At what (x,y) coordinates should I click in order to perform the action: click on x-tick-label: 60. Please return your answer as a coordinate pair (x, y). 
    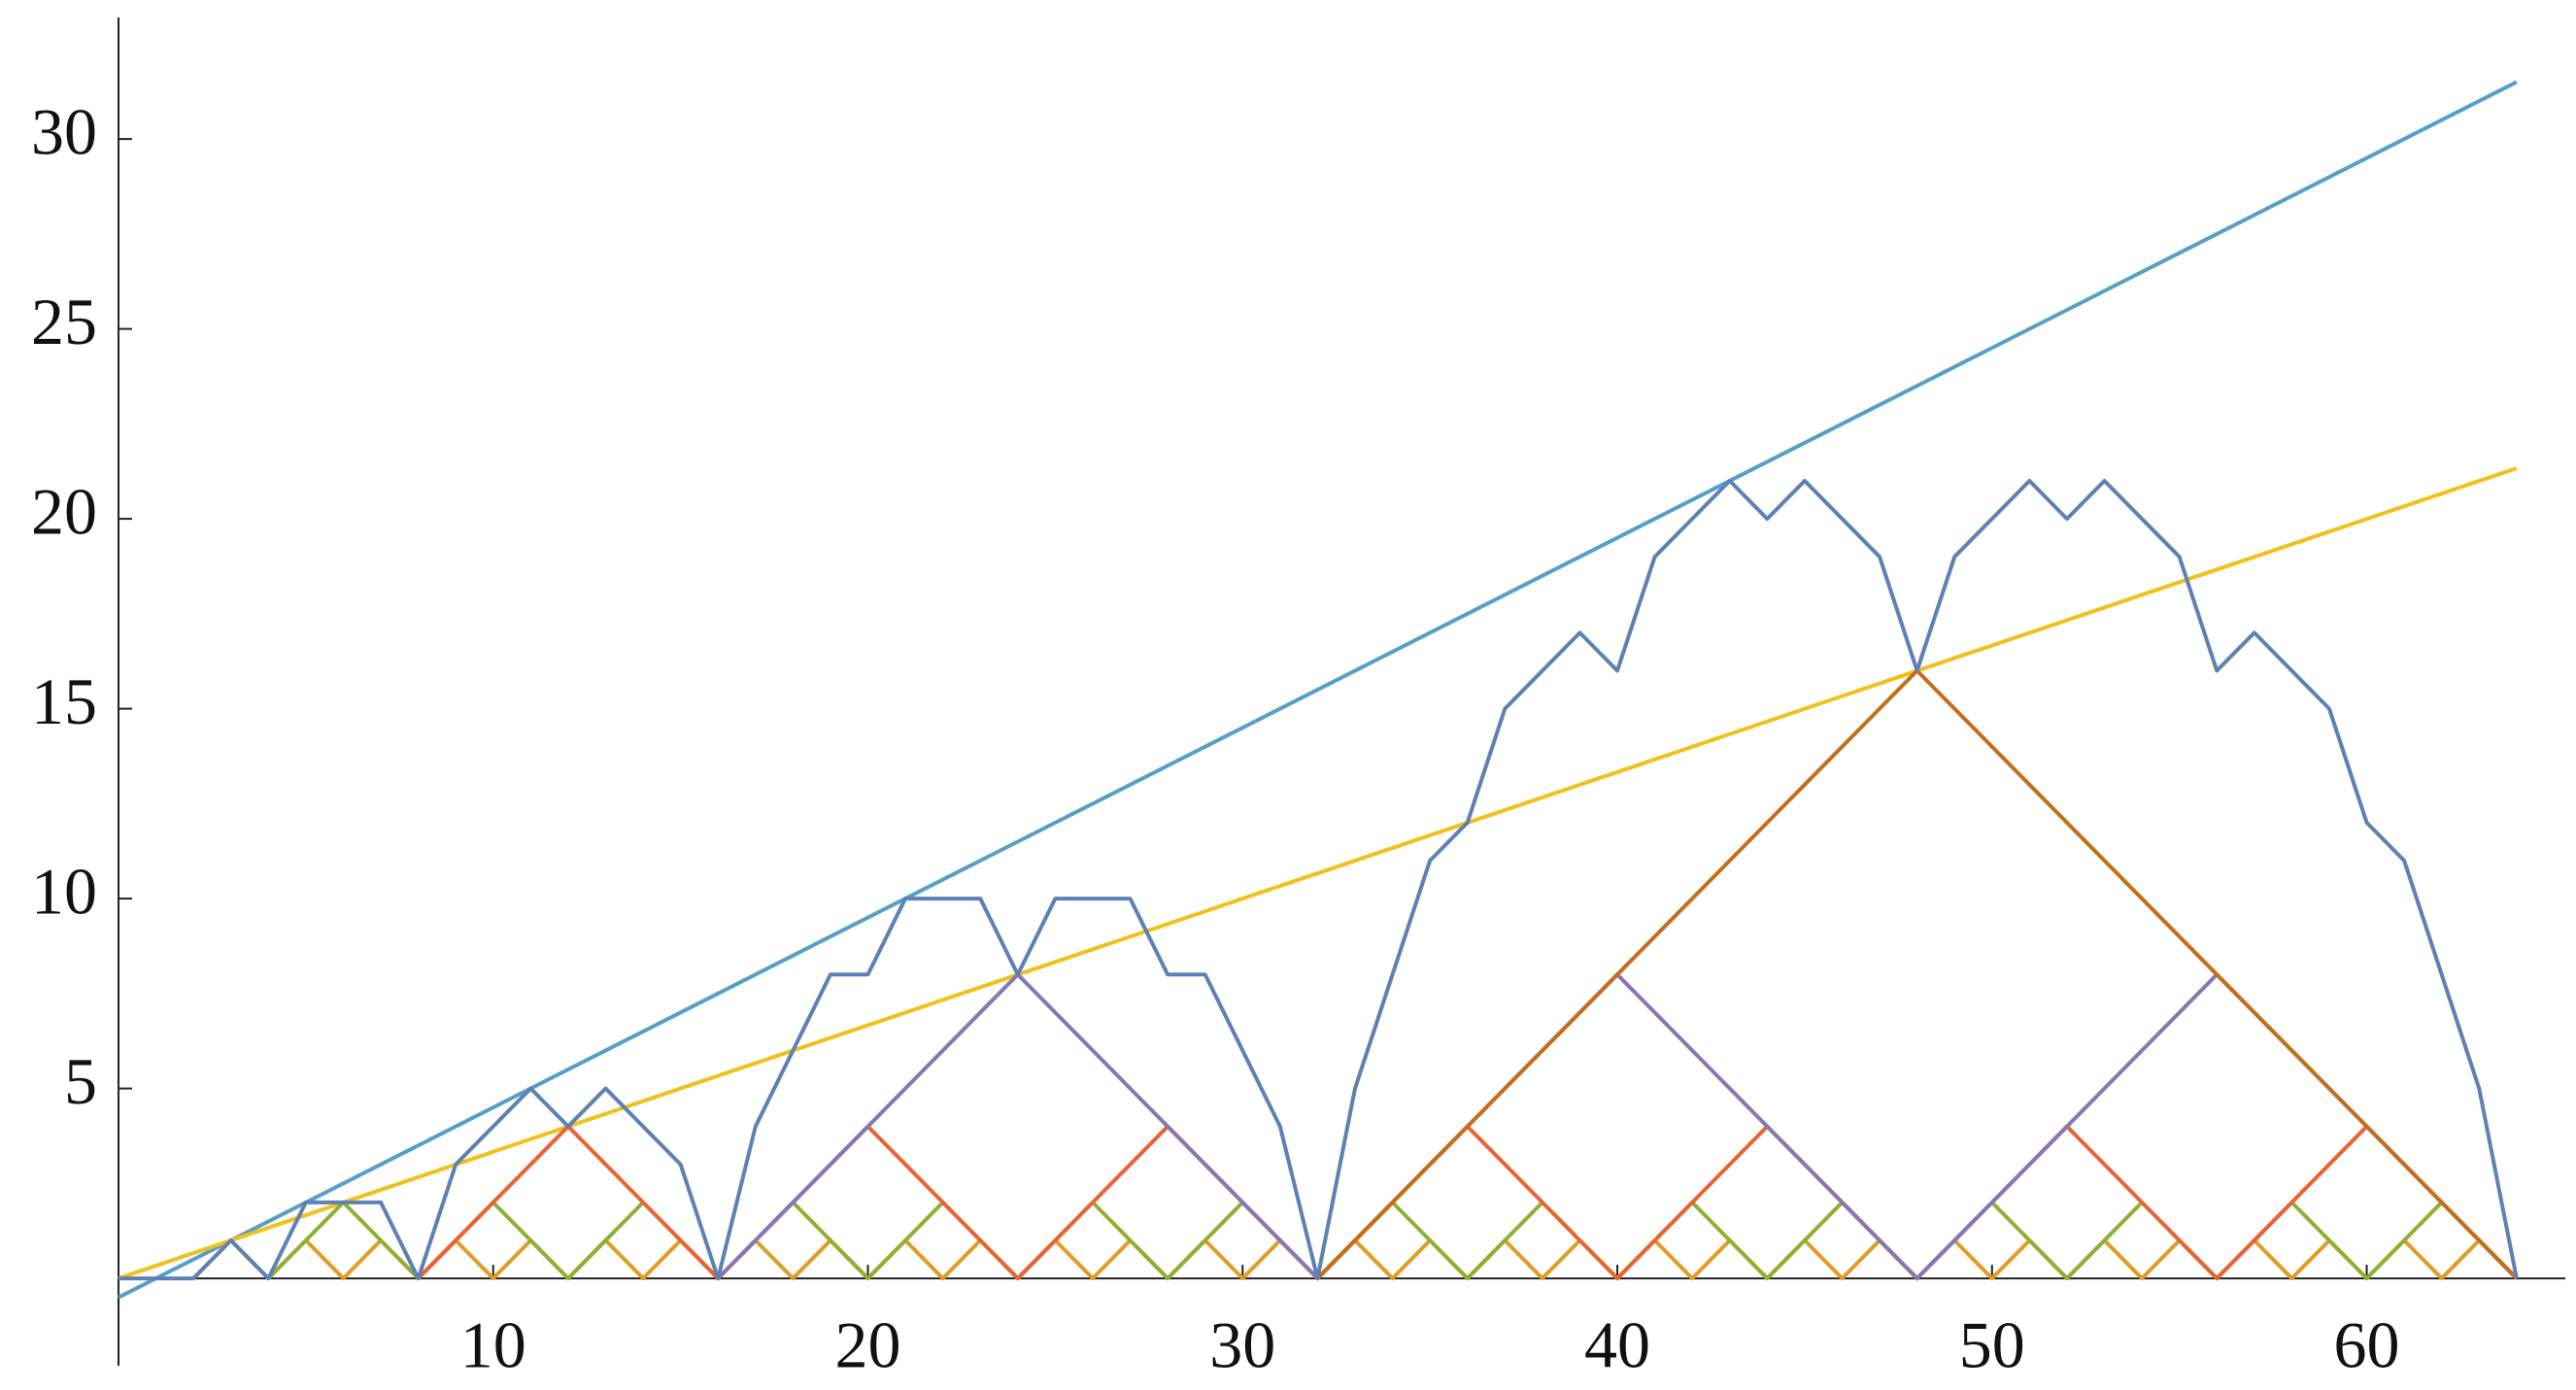
    Looking at the image, I should click on (2367, 1345).